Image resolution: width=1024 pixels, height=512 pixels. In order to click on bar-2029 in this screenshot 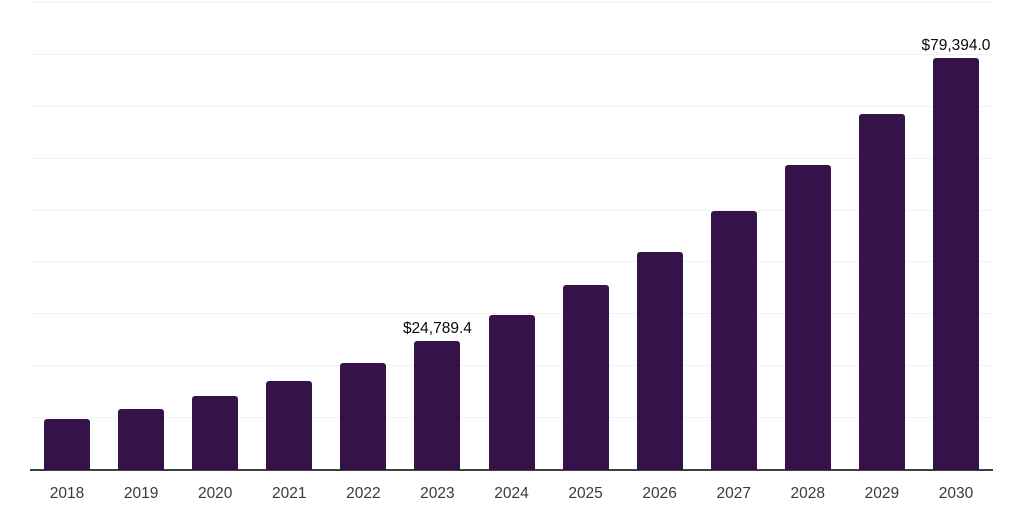, I will do `click(881, 292)`.